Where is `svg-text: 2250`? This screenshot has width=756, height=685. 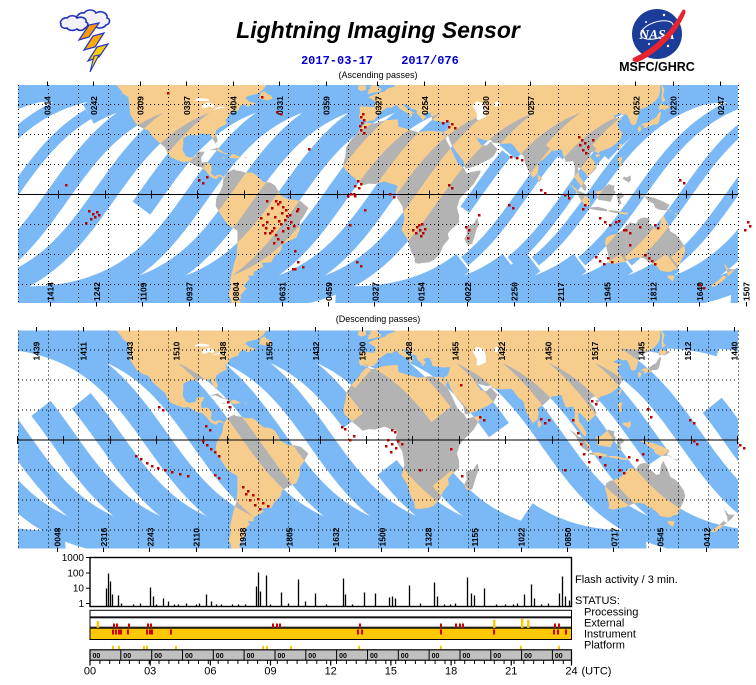
svg-text: 2250 is located at coordinates (515, 291).